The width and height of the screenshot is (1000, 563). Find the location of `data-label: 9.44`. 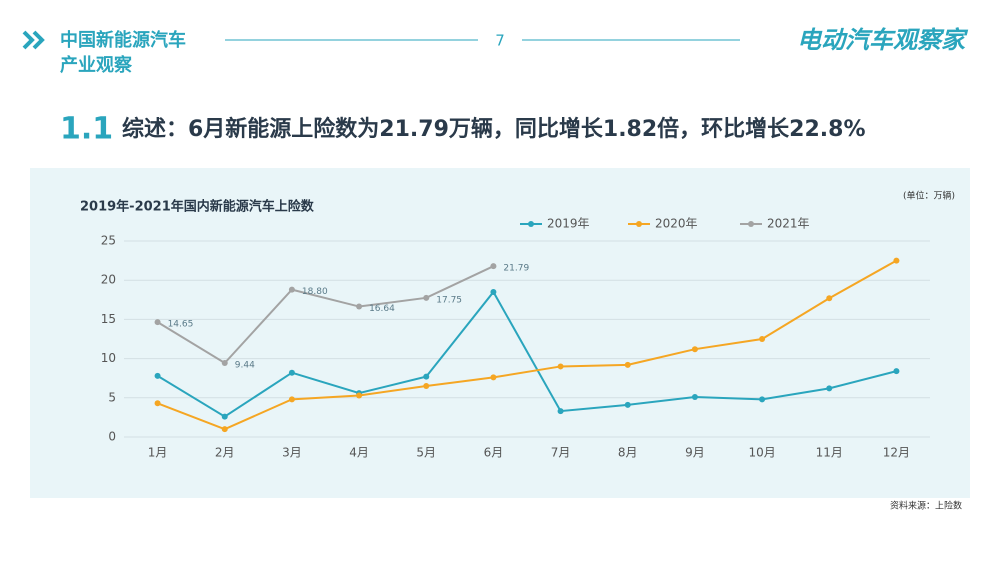

data-label: 9.44 is located at coordinates (245, 365).